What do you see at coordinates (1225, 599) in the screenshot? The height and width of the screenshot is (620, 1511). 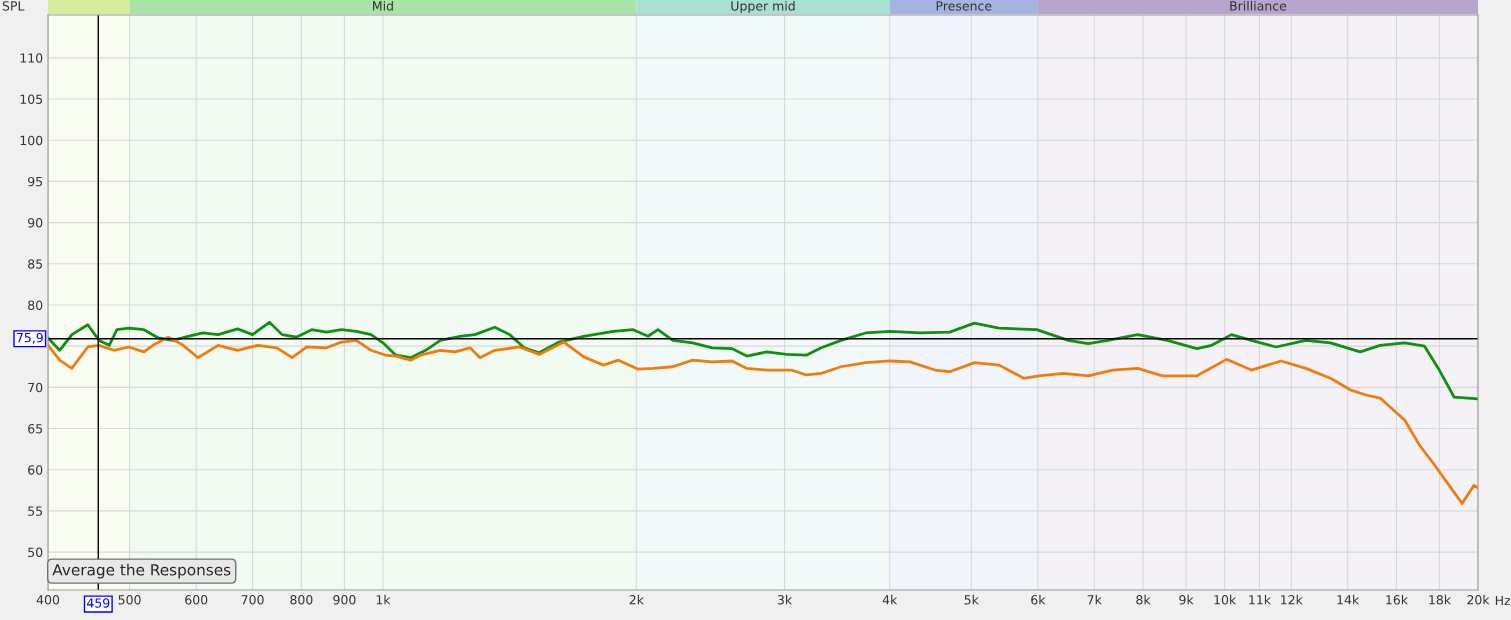 I see `x-tick-label: 10k` at bounding box center [1225, 599].